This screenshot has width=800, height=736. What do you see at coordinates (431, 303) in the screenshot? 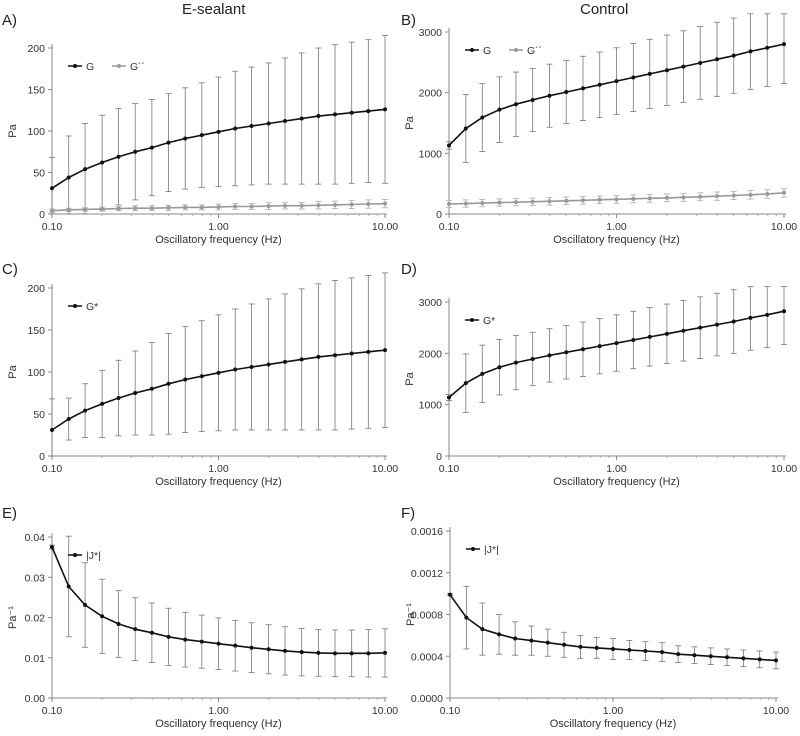
I see `chart-d-y-tick-label: 3000` at bounding box center [431, 303].